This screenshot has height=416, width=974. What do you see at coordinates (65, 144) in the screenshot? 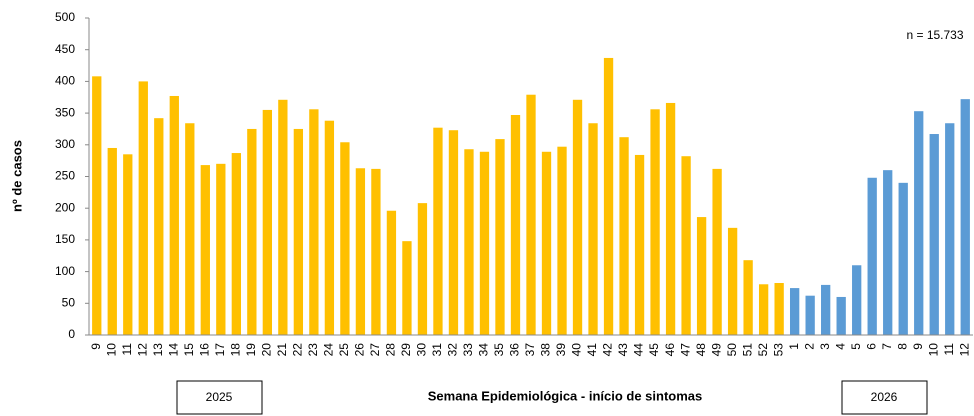
I see `y-tick-label: 300` at bounding box center [65, 144].